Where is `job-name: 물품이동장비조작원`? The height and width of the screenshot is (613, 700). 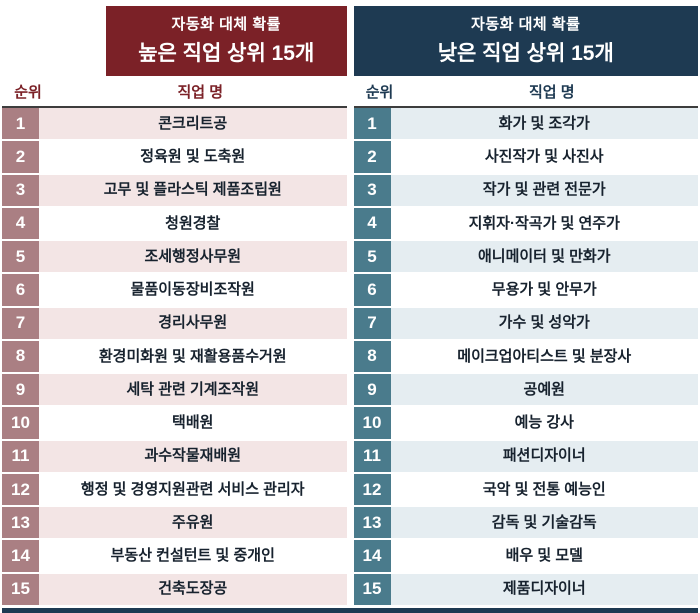 job-name: 물품이동장비조작원 is located at coordinates (192, 290).